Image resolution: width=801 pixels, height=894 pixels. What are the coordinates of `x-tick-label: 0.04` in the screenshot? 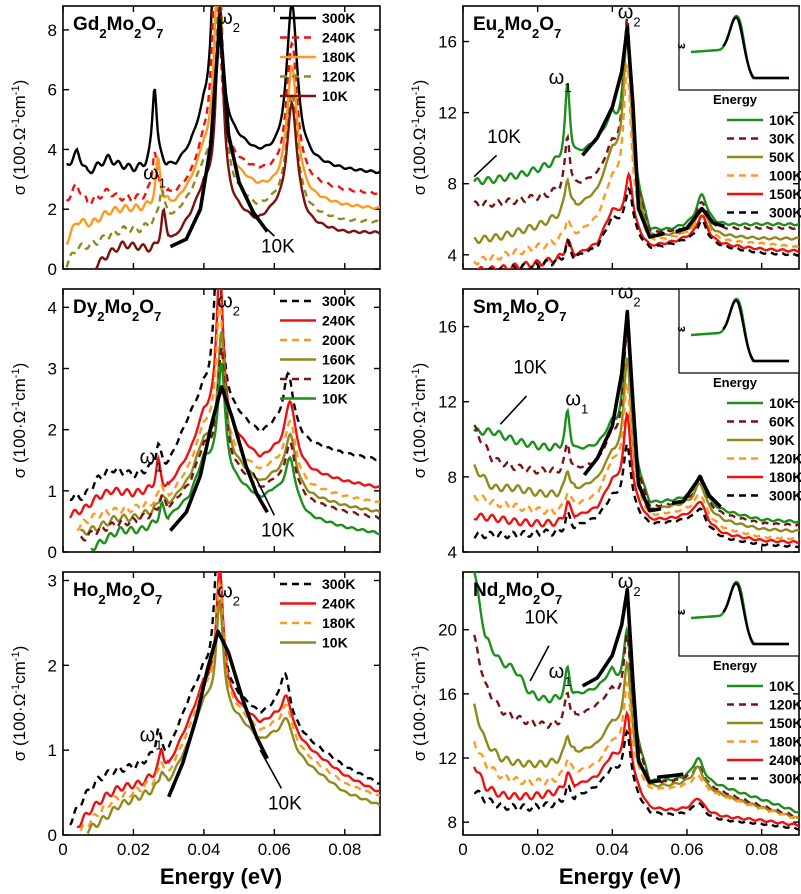 It's located at (612, 849).